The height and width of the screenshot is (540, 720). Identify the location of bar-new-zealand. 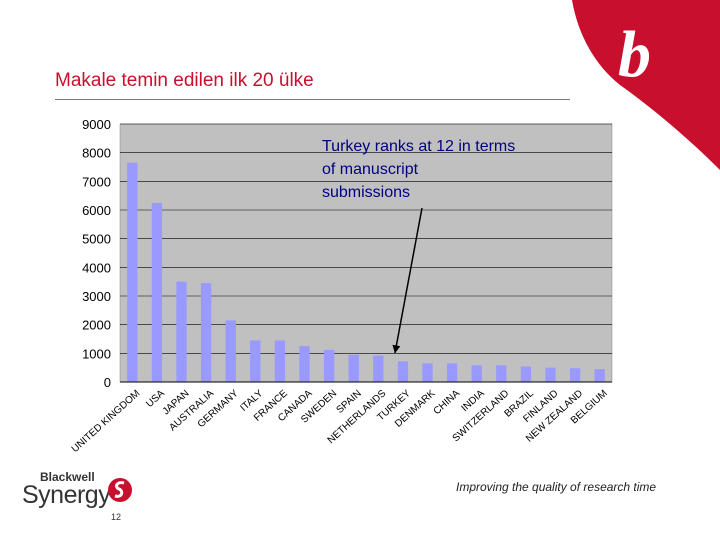
(575, 375).